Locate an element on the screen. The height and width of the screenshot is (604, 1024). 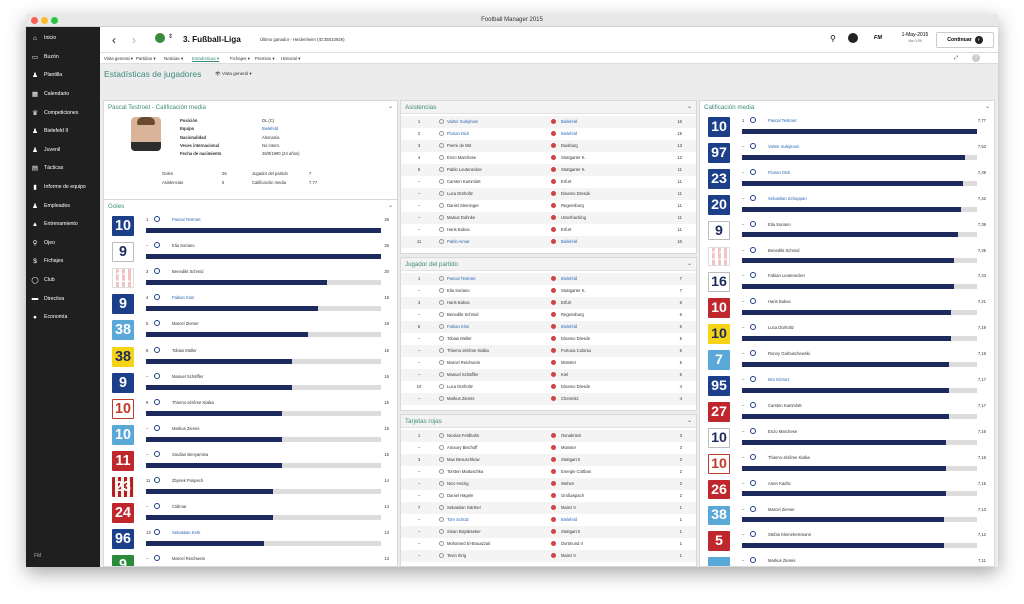
subnav-tab-2: Noticias ▾ is located at coordinates (174, 58).